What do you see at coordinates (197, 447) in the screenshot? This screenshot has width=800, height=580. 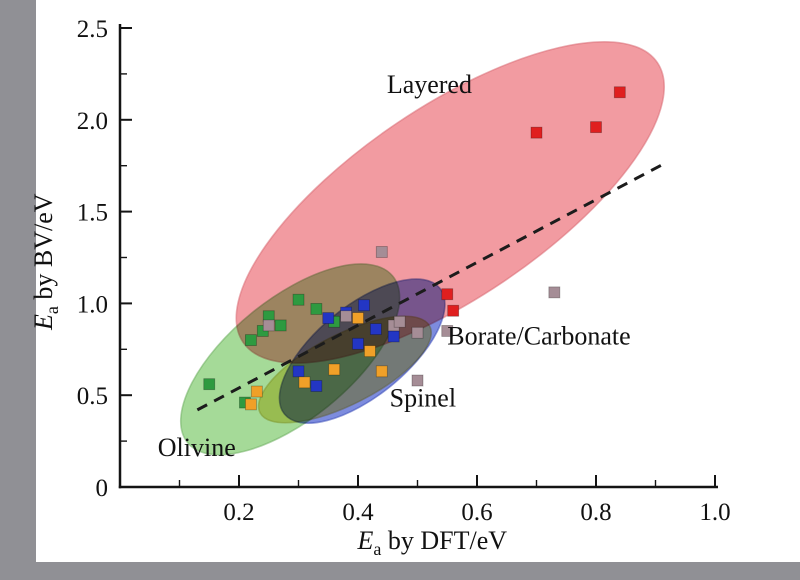 I see `group-label-olivine: Olivine` at bounding box center [197, 447].